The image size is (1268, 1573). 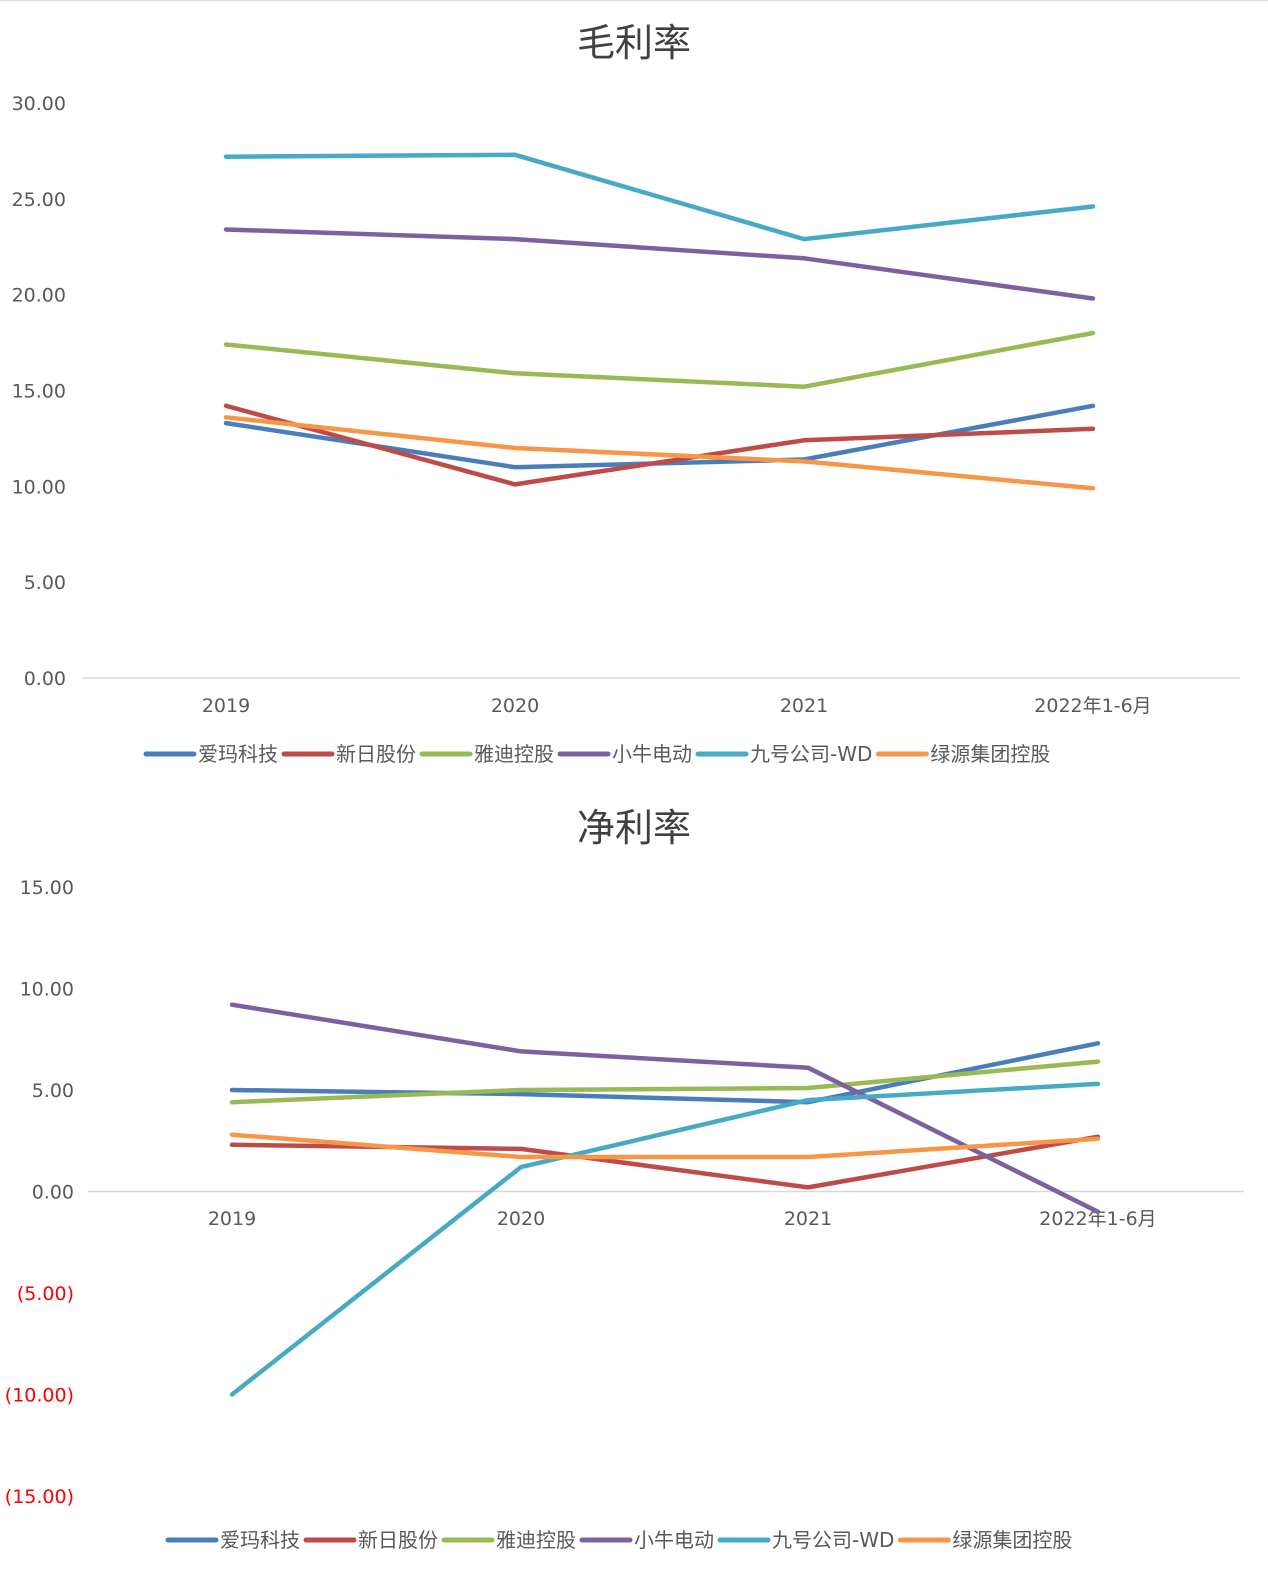 I want to click on gross-ytick-label: 20.00, so click(x=39, y=296).